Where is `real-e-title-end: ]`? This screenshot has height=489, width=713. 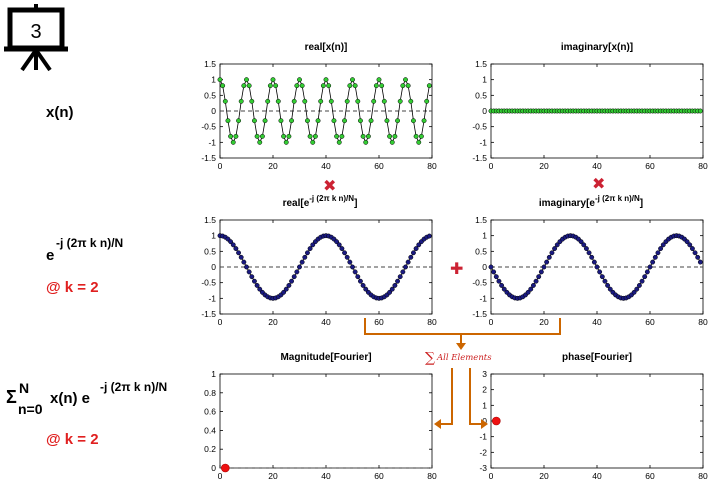 real-e-title-end: ] is located at coordinates (355, 203).